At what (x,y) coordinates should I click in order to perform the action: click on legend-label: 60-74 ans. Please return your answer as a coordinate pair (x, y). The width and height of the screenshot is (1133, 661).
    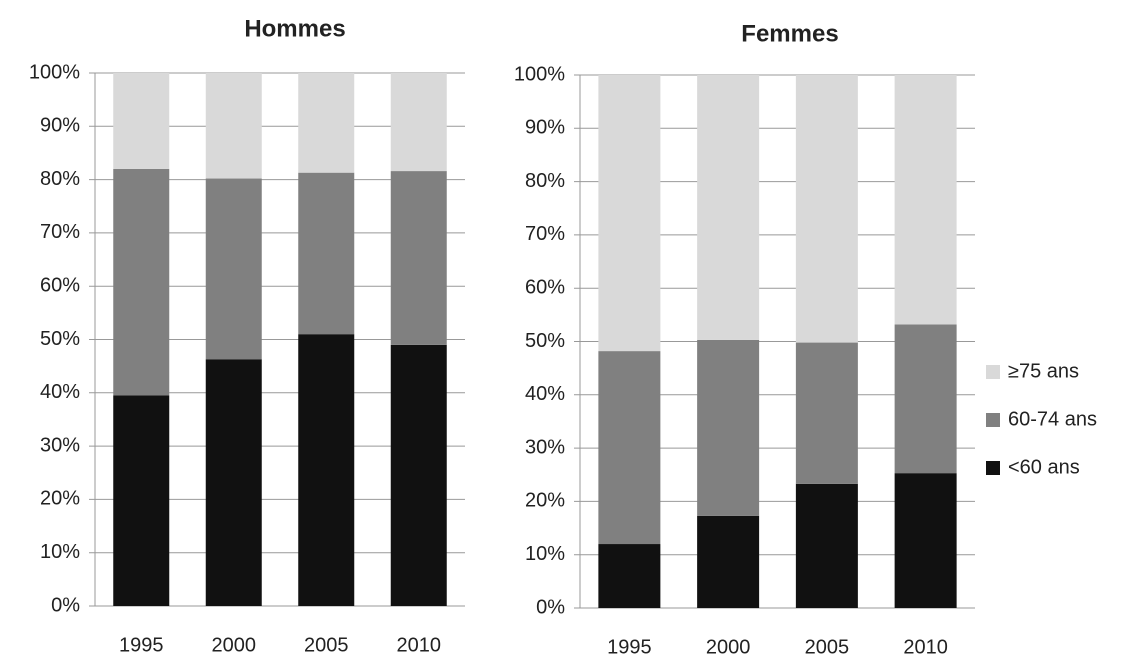
    Looking at the image, I should click on (1052, 419).